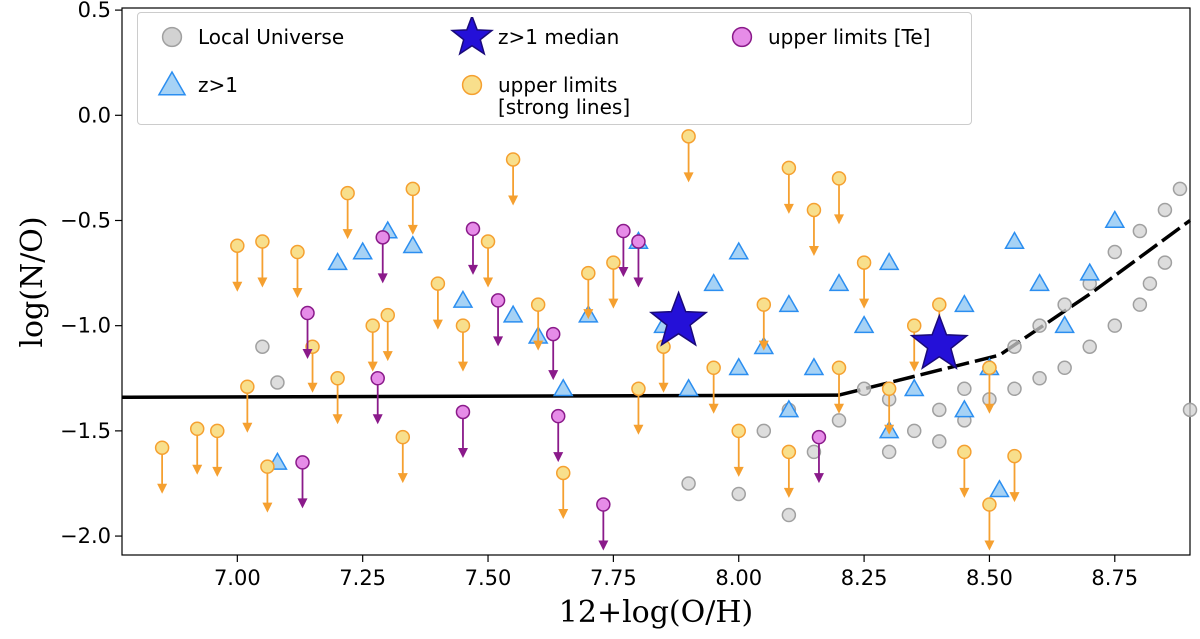 This screenshot has height=639, width=1200. What do you see at coordinates (849, 37) in the screenshot?
I see `legend-label: upper limits [Te]` at bounding box center [849, 37].